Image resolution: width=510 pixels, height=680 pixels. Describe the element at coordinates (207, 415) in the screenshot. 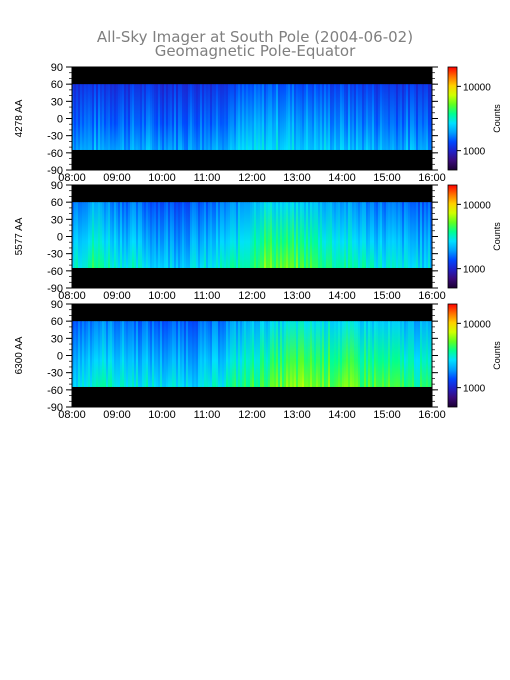

I see `x-tick-label: 11:00` at that location.